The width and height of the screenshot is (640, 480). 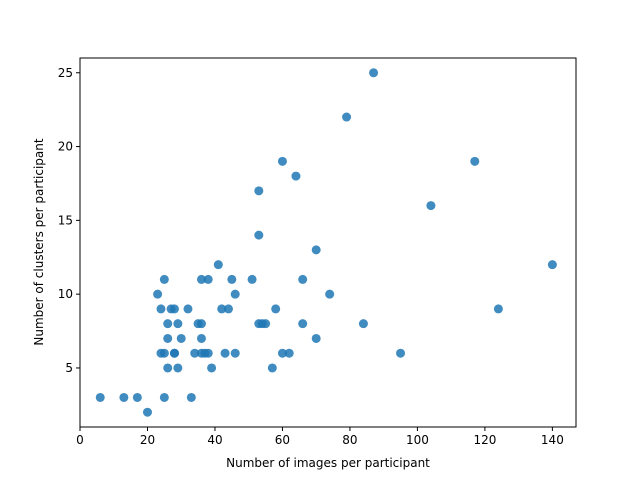 What do you see at coordinates (417, 440) in the screenshot?
I see `x-tick-label: 100` at bounding box center [417, 440].